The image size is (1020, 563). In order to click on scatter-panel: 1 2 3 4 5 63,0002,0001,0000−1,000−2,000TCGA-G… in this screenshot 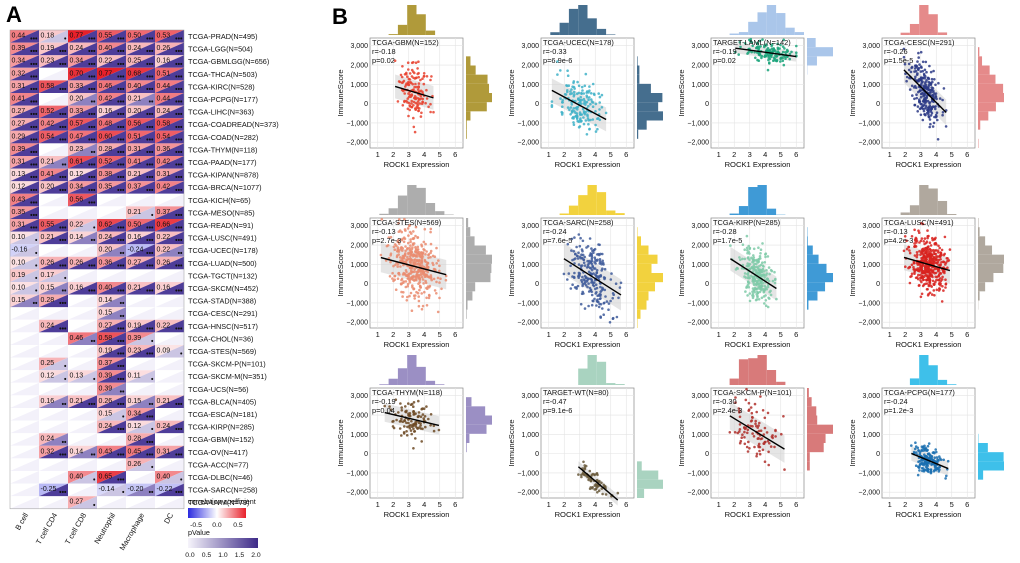, I will do `click(414, 87)`.